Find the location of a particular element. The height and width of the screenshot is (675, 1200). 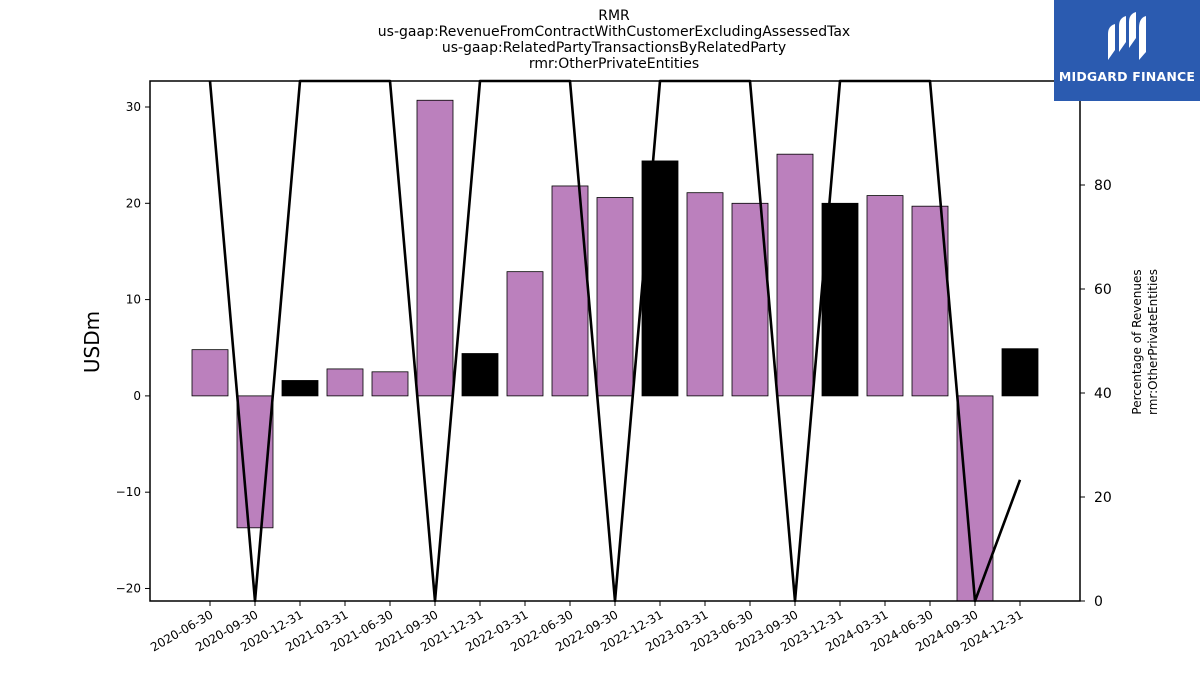

y2-axis-label: rmr:OtherPrivateEntities is located at coordinates (1153, 342).